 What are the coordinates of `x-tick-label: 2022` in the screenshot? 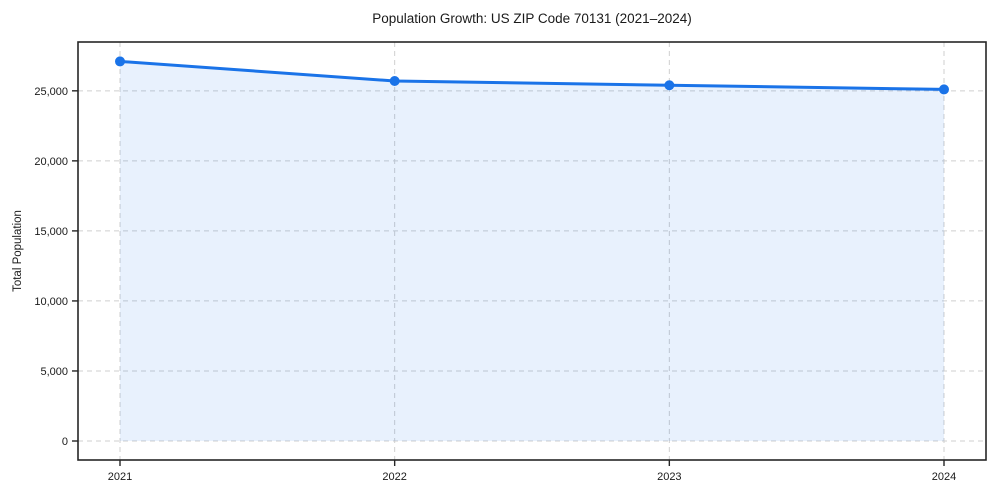 It's located at (394, 477).